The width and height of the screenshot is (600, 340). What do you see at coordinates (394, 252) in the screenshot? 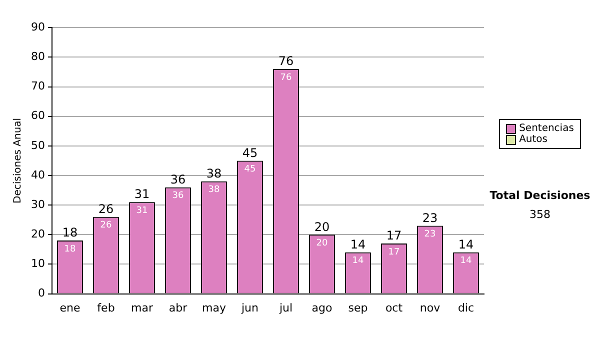
I see `data-label: 17` at bounding box center [394, 252].